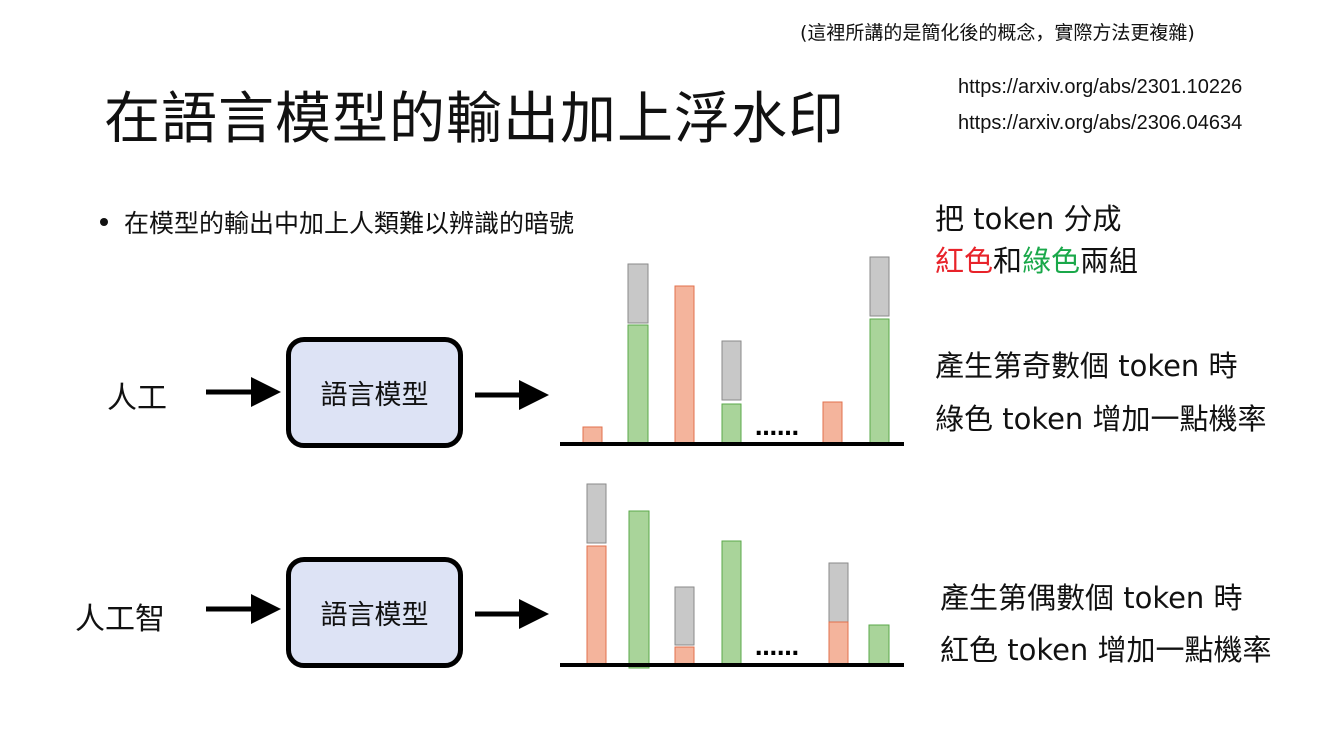  What do you see at coordinates (1106, 650) in the screenshot?
I see `even-rule-line2: 紅色 token 增加一點機率` at bounding box center [1106, 650].